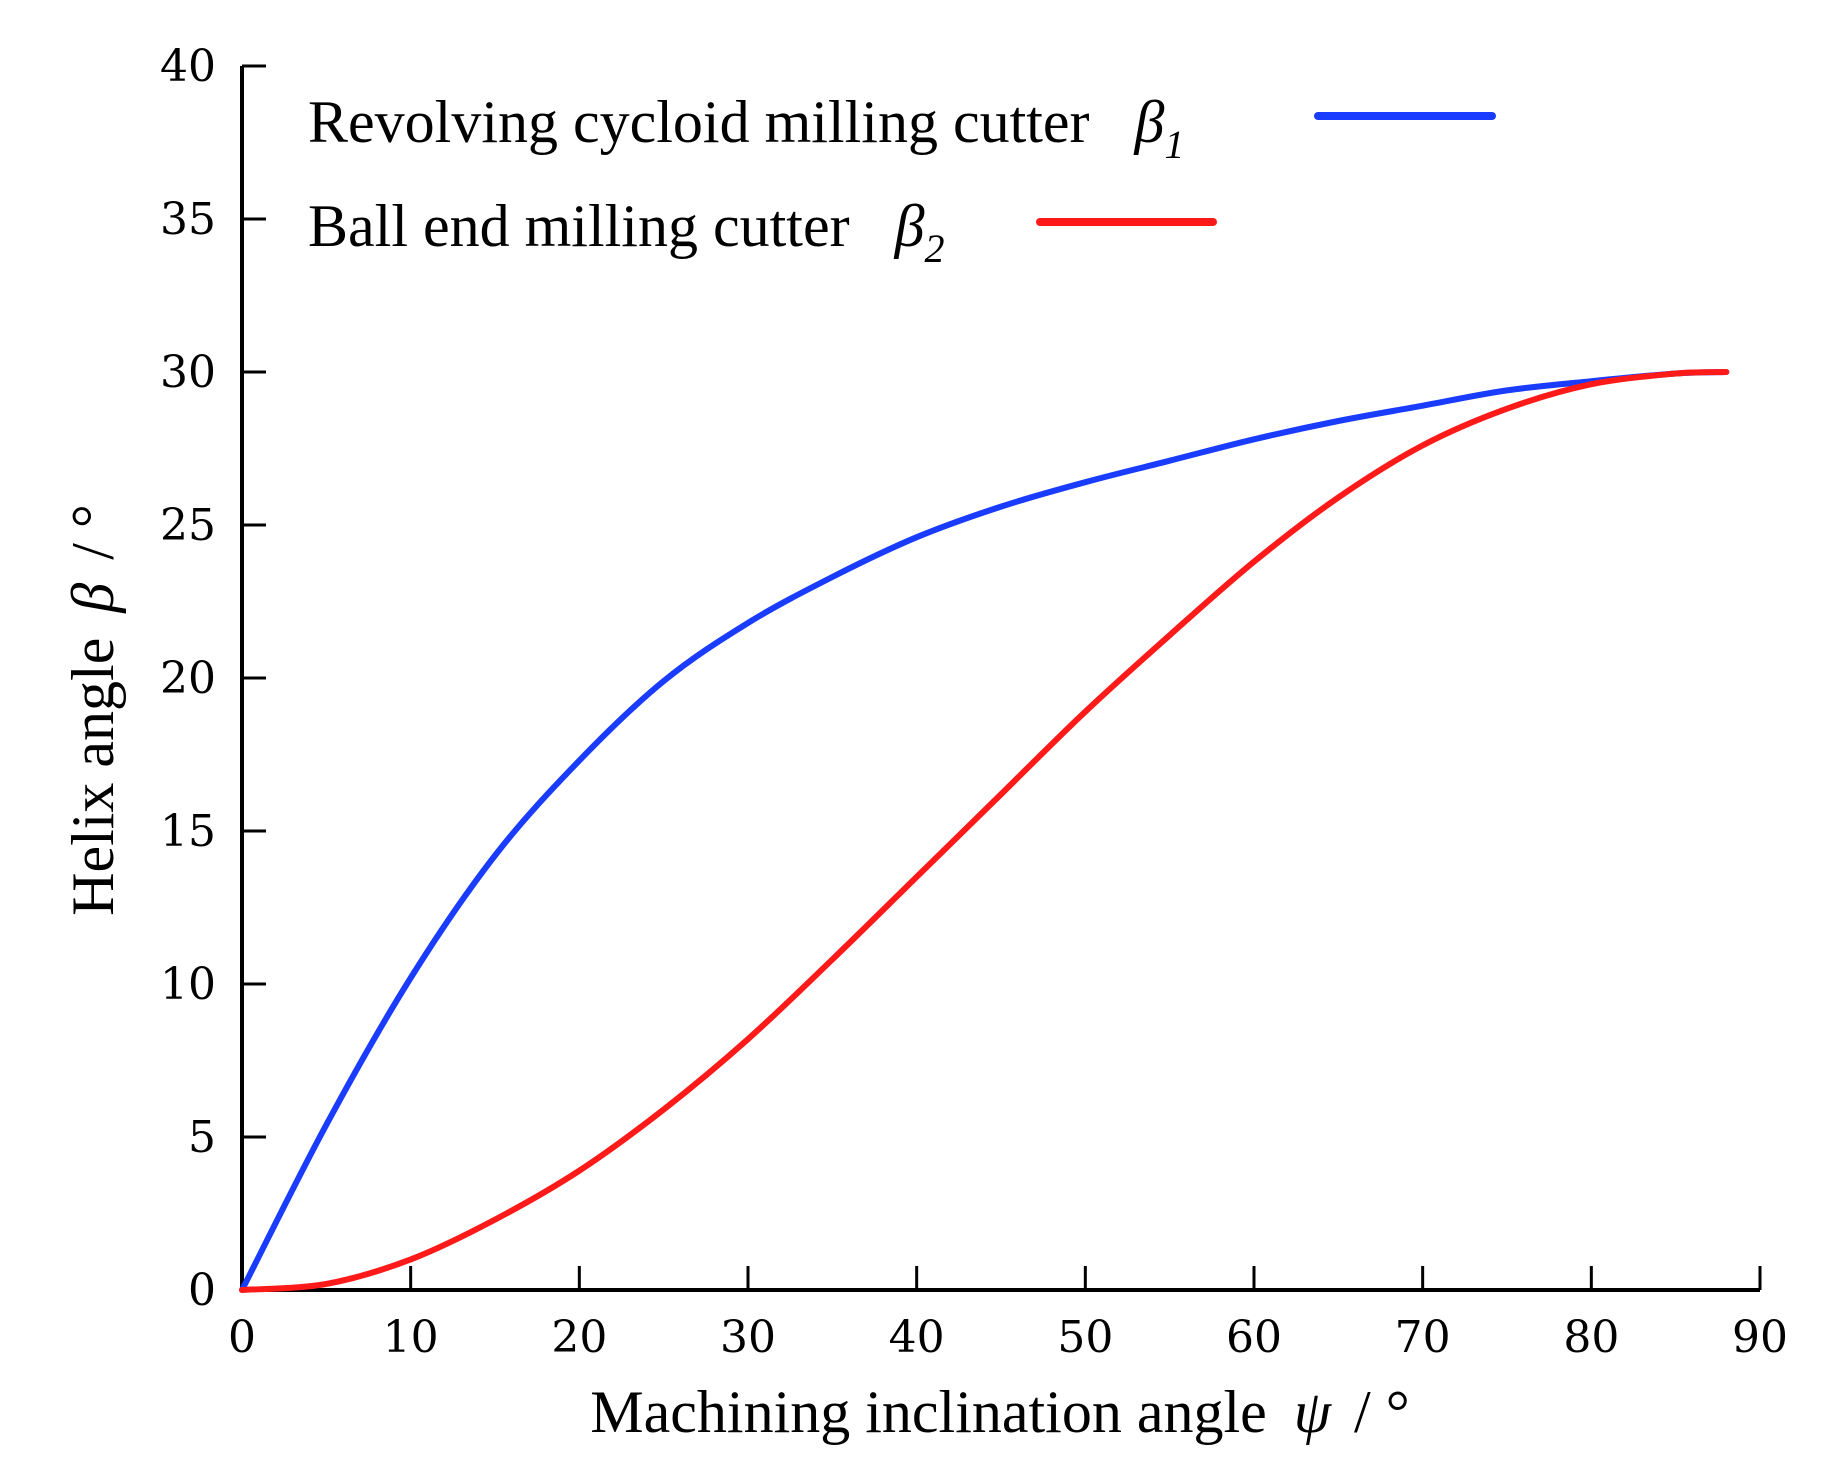 This screenshot has height=1475, width=1824. Describe the element at coordinates (1591, 1337) in the screenshot. I see `x-tick-label: 80` at that location.